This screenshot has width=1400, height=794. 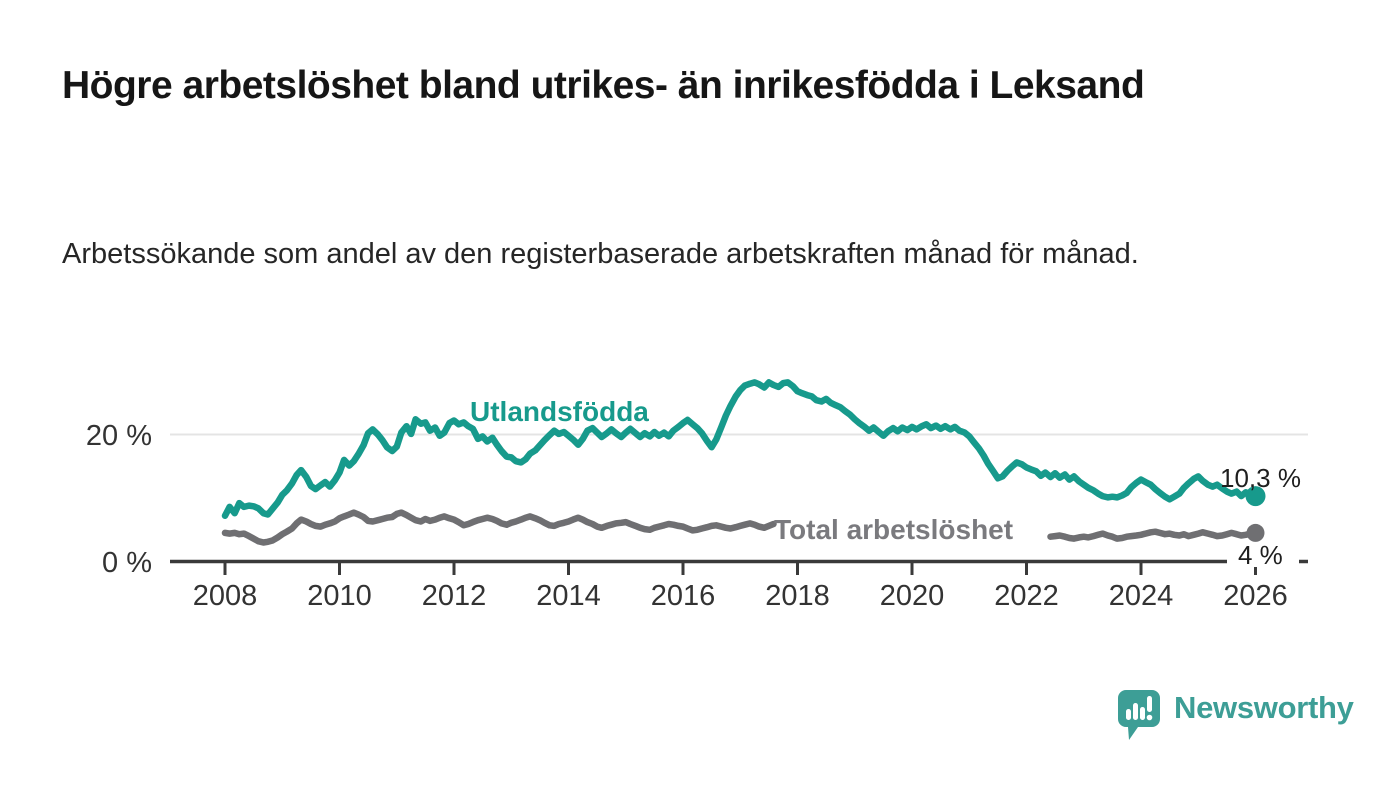 What do you see at coordinates (119, 436) in the screenshot?
I see `y-axis-tick-label: 20 %` at bounding box center [119, 436].